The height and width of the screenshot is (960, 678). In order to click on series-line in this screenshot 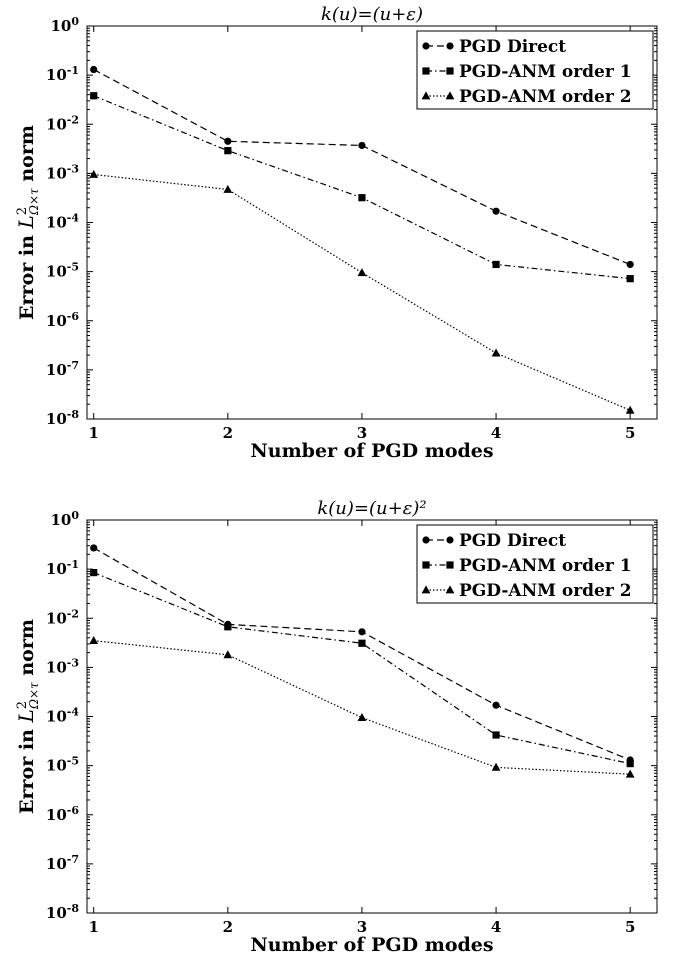, I will do `click(362, 707)`.